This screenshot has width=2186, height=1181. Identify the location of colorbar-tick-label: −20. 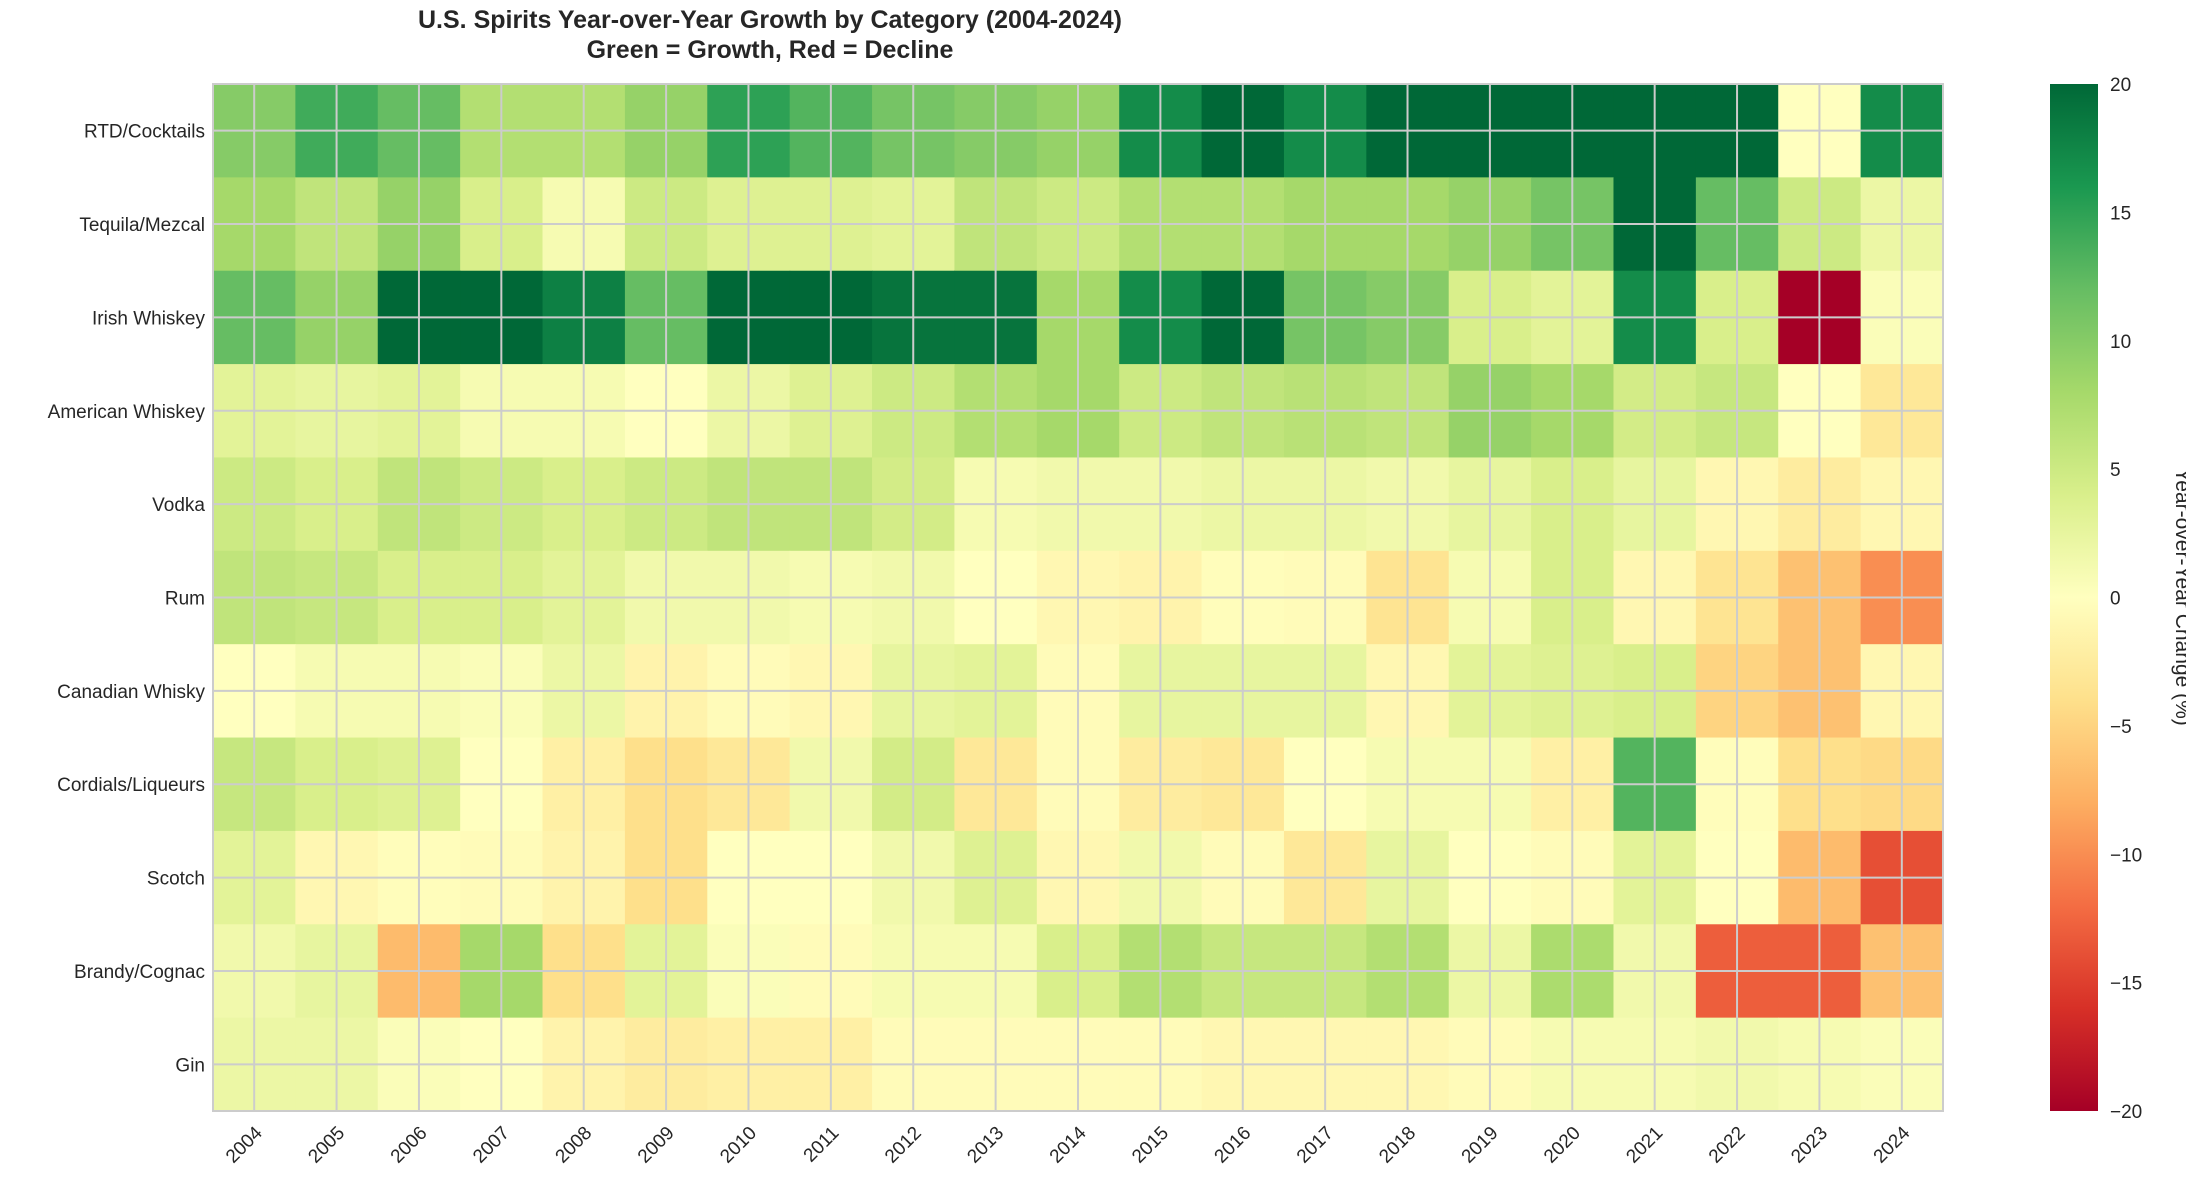
(2126, 1112).